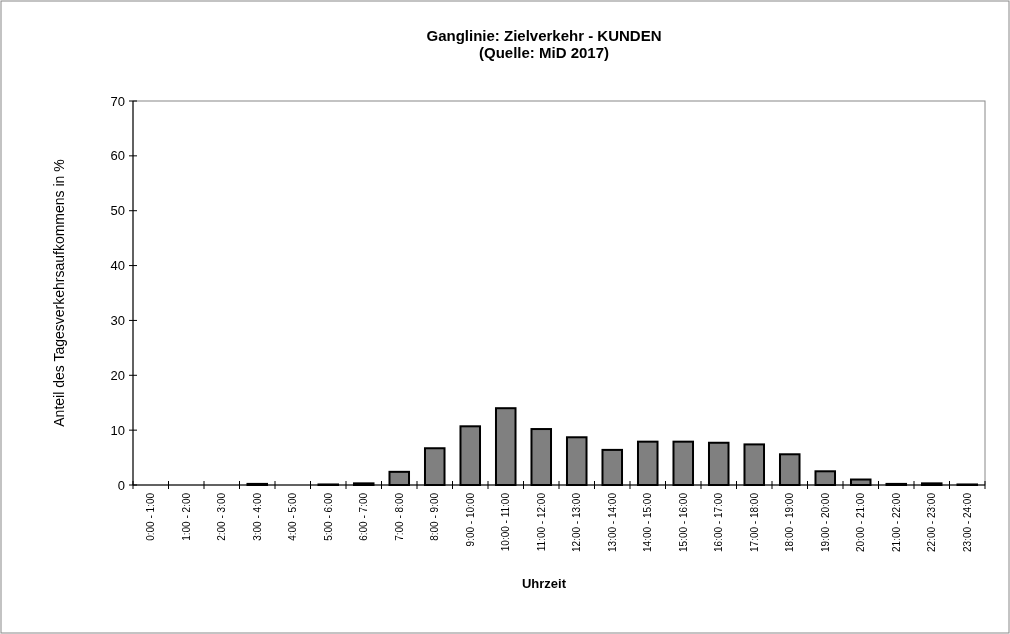 This screenshot has width=1010, height=634. What do you see at coordinates (186, 516) in the screenshot?
I see `x-tick-label: 1:00 - 2:00` at bounding box center [186, 516].